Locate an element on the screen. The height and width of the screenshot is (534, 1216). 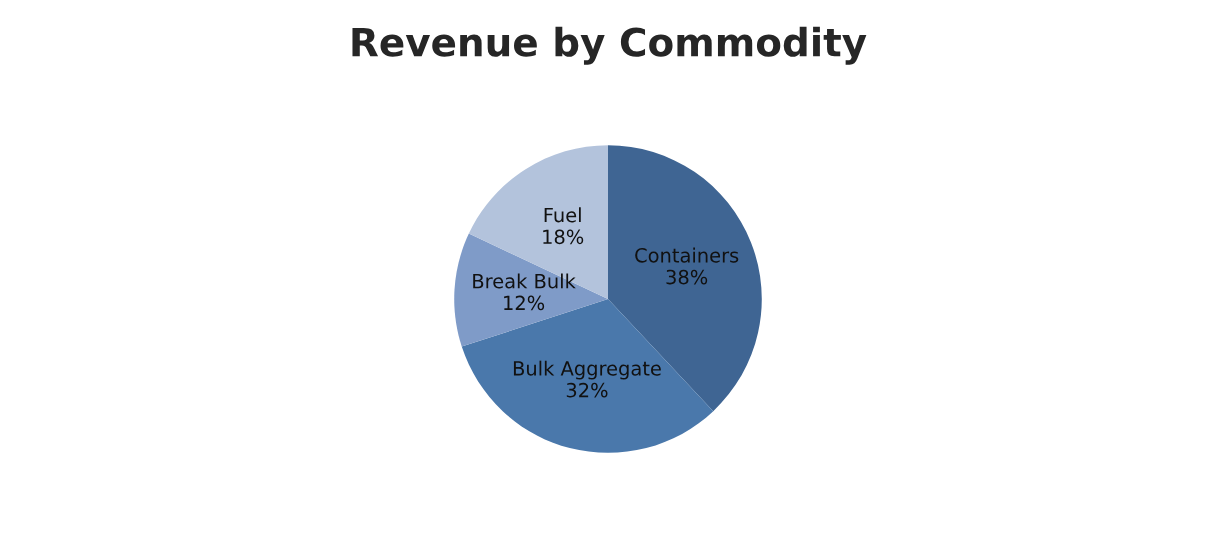
slice-label: Containers is located at coordinates (687, 255).